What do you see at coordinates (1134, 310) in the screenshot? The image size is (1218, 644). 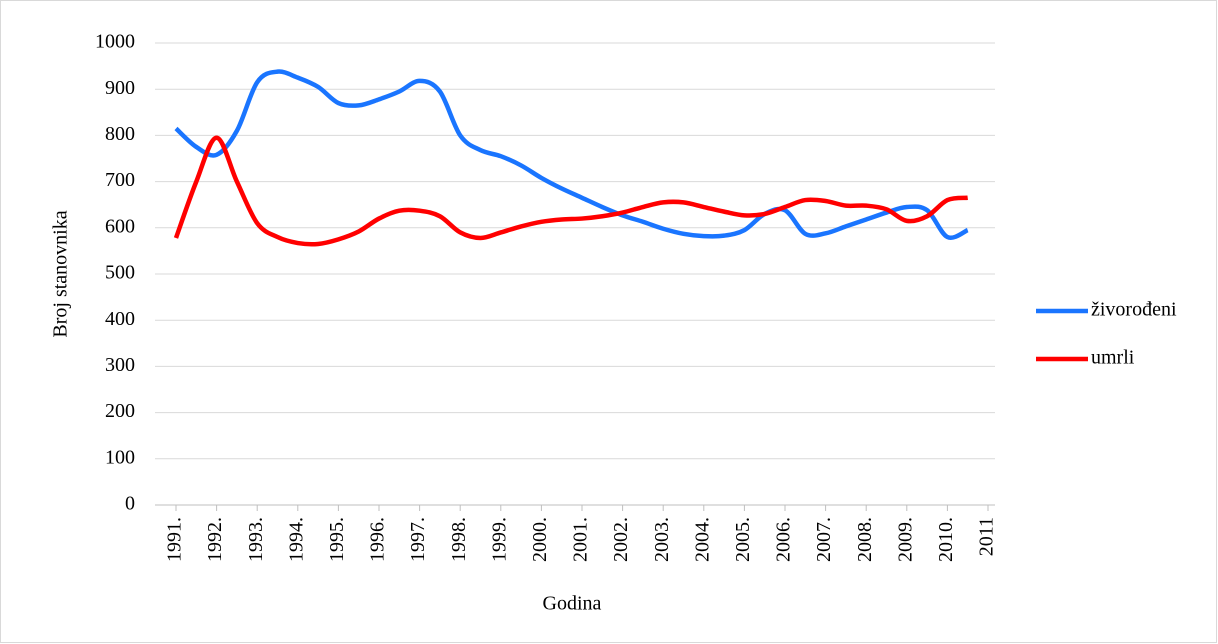 I see `legend-label: živorođeni` at bounding box center [1134, 310].